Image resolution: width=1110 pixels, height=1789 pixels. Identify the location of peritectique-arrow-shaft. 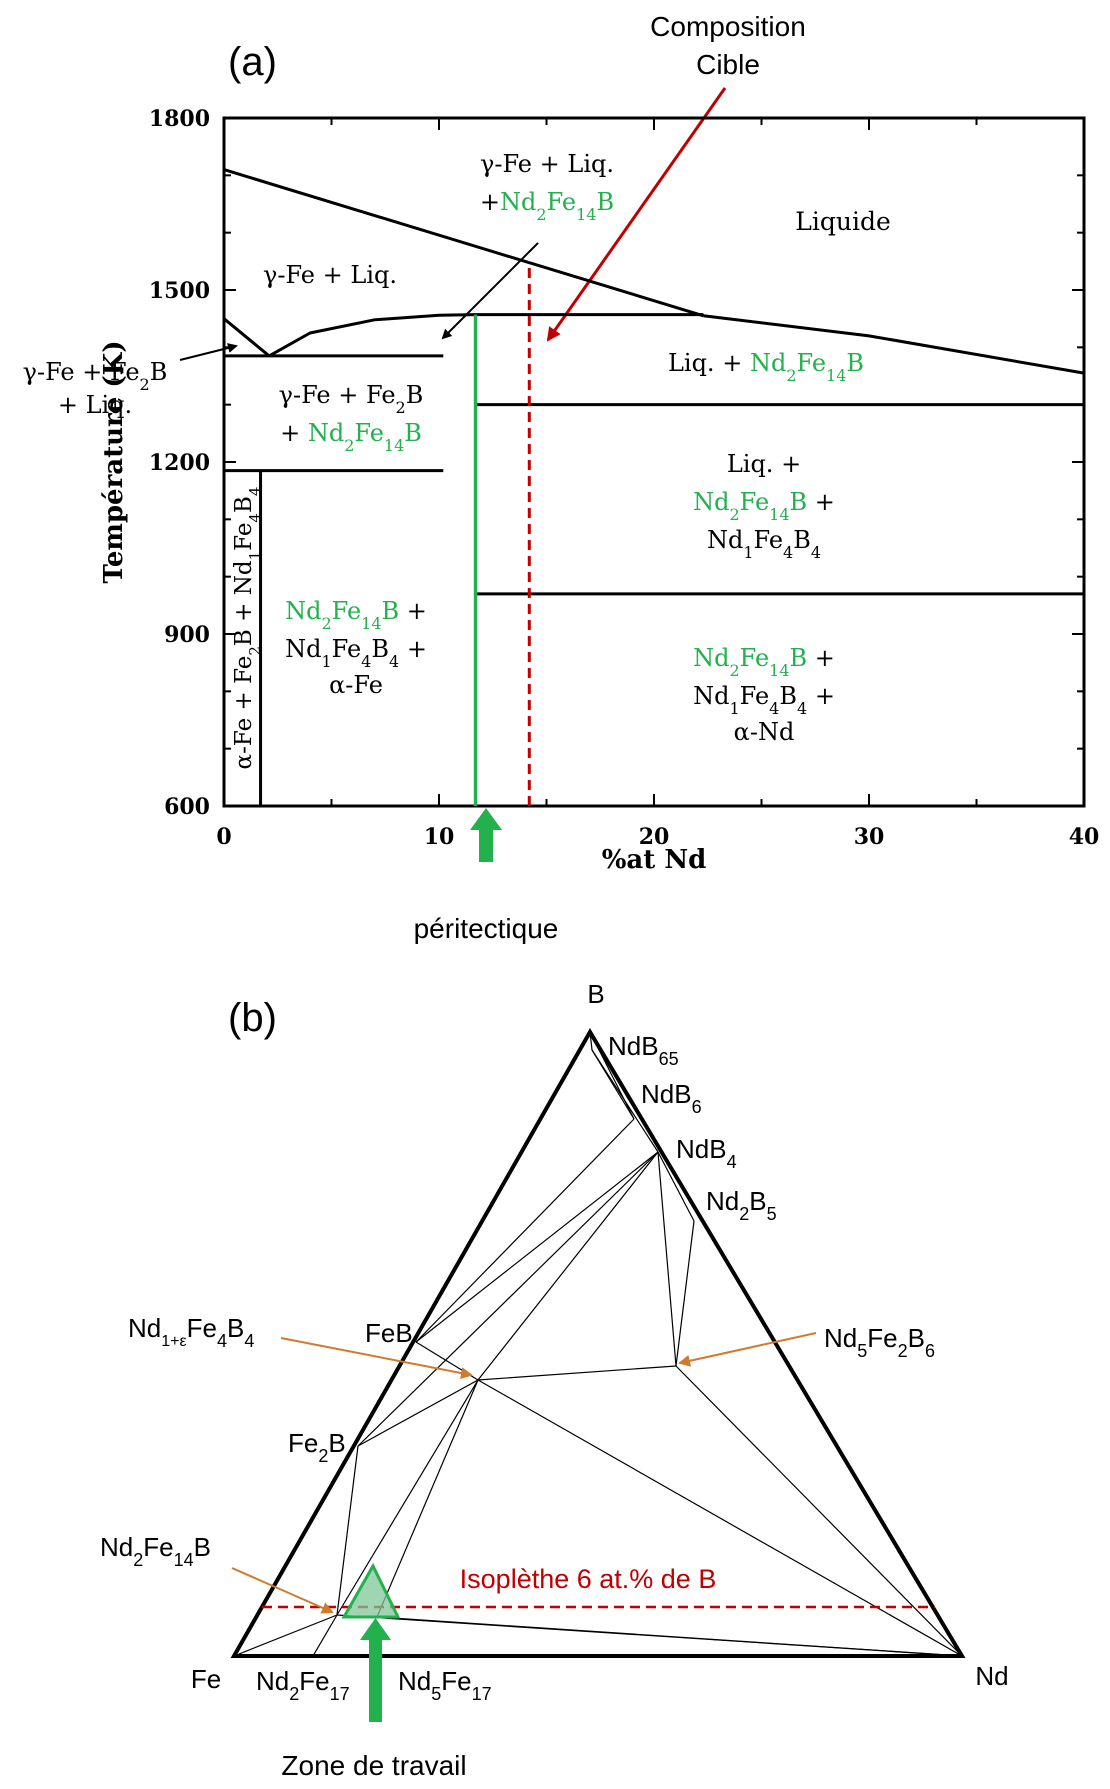
(486, 844).